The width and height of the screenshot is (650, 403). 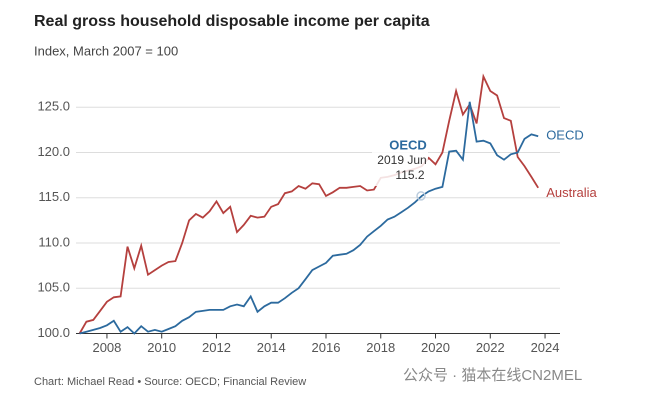 What do you see at coordinates (53, 332) in the screenshot?
I see `y-tick-label: 100.0` at bounding box center [53, 332].